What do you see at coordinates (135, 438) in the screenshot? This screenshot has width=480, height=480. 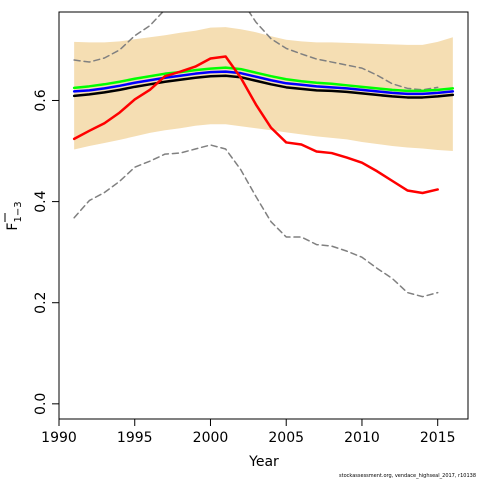 I see `x-tick-label: 1995` at bounding box center [135, 438].